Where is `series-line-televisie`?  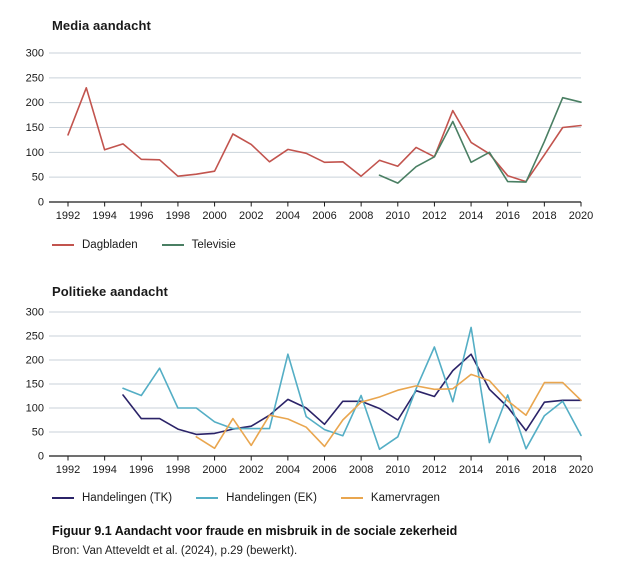
series-line-televisie is located at coordinates (480, 140).